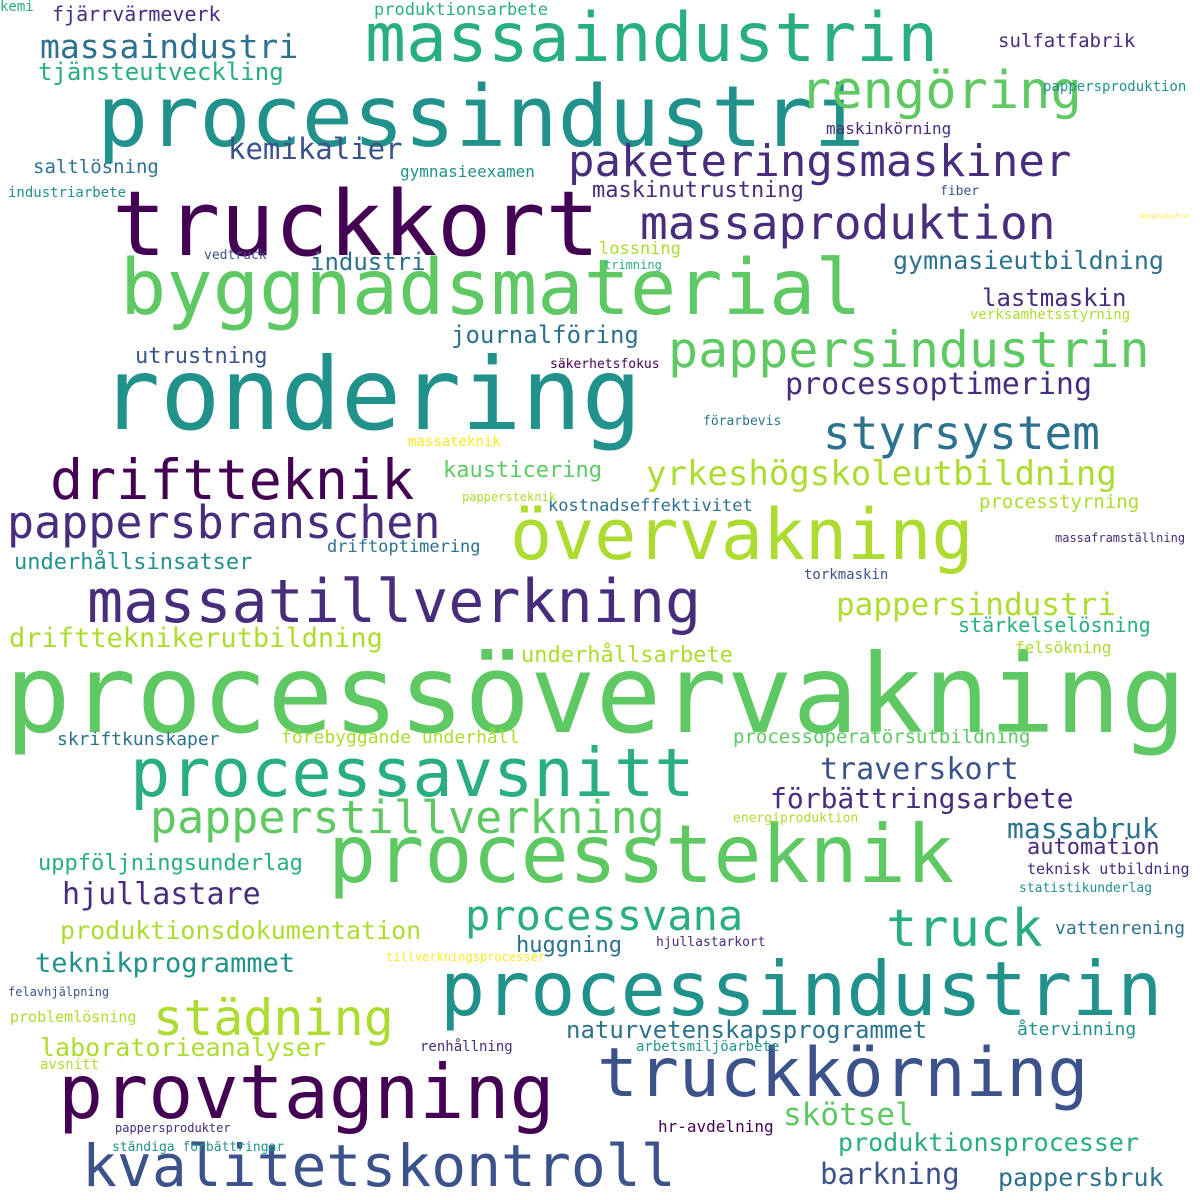  I want to click on word-lossning: lossning, so click(640, 249).